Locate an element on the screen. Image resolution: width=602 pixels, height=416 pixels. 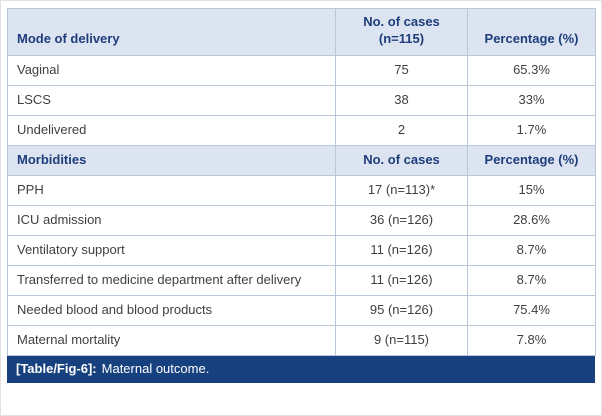
percentage-cell: 65.3% is located at coordinates (531, 70).